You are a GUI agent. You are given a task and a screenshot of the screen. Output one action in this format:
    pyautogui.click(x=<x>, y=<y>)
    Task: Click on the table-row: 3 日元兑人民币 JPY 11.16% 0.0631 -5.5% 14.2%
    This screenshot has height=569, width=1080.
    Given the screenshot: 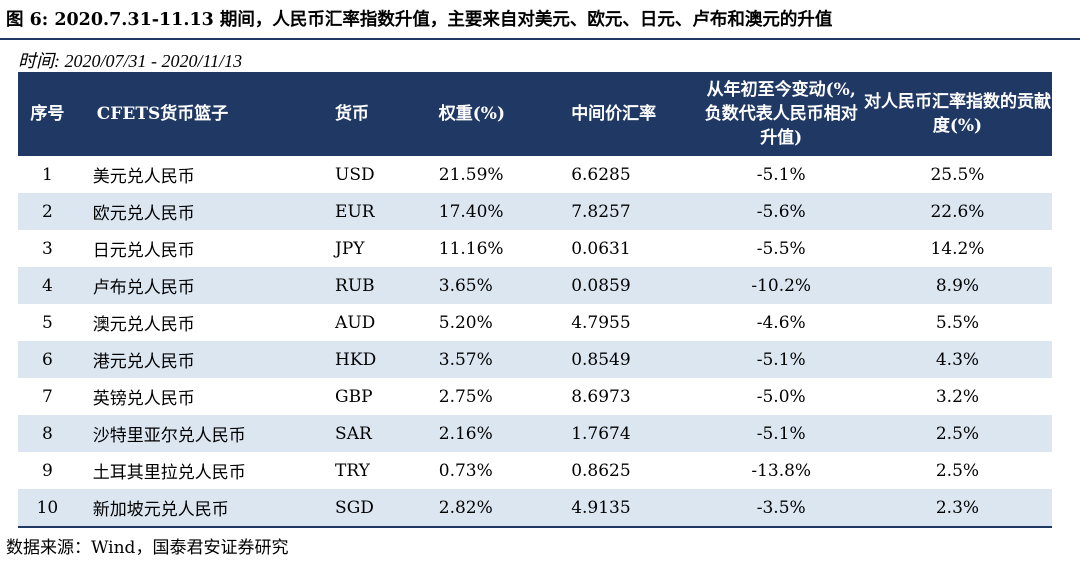 What is the action you would take?
    pyautogui.click(x=535, y=248)
    